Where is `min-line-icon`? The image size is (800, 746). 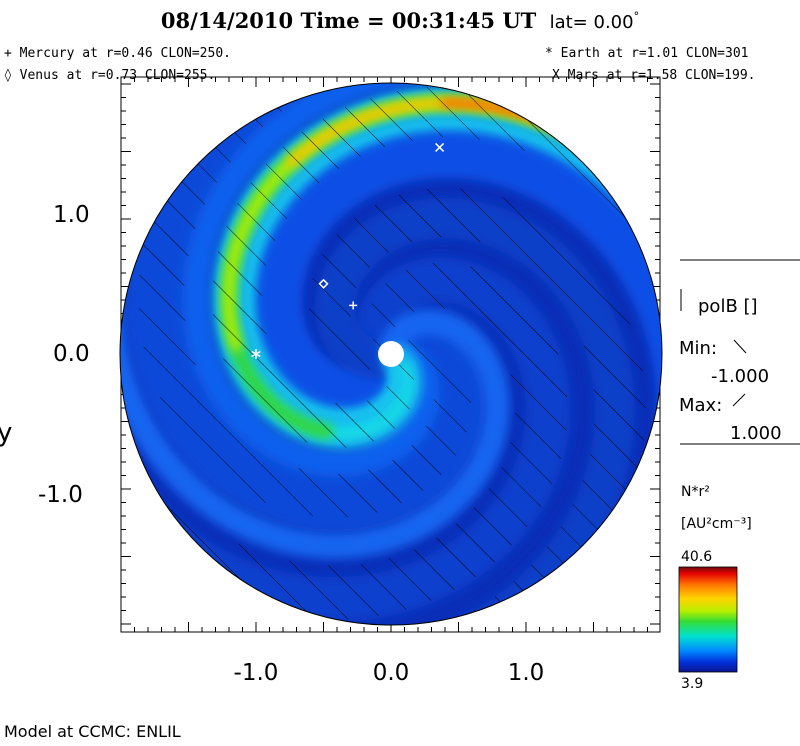 min-line-icon is located at coordinates (740, 346).